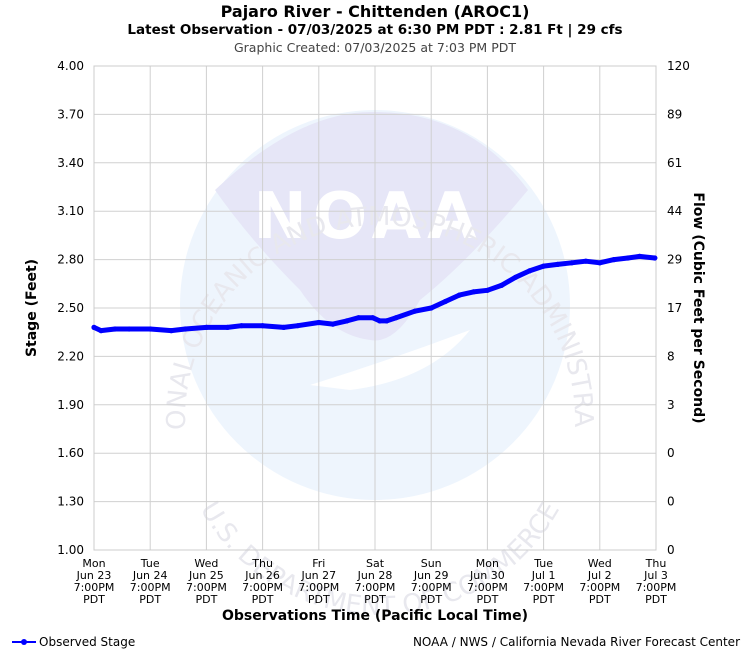  What do you see at coordinates (70, 550) in the screenshot?
I see `y-tick-label: 1.00` at bounding box center [70, 550].